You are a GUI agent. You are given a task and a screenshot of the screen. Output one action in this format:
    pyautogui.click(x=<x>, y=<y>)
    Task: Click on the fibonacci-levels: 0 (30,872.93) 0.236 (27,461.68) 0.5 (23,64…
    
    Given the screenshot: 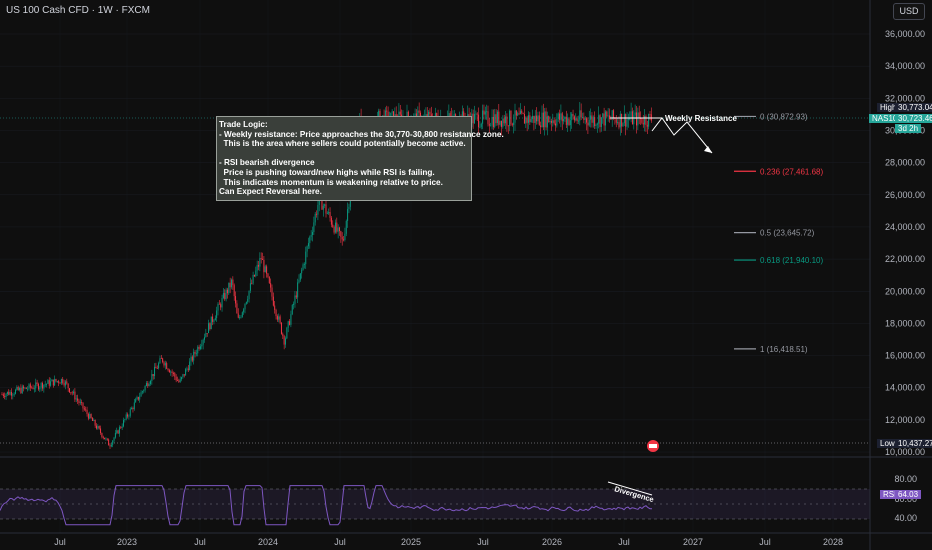 What is the action you would take?
    pyautogui.click(x=778, y=233)
    